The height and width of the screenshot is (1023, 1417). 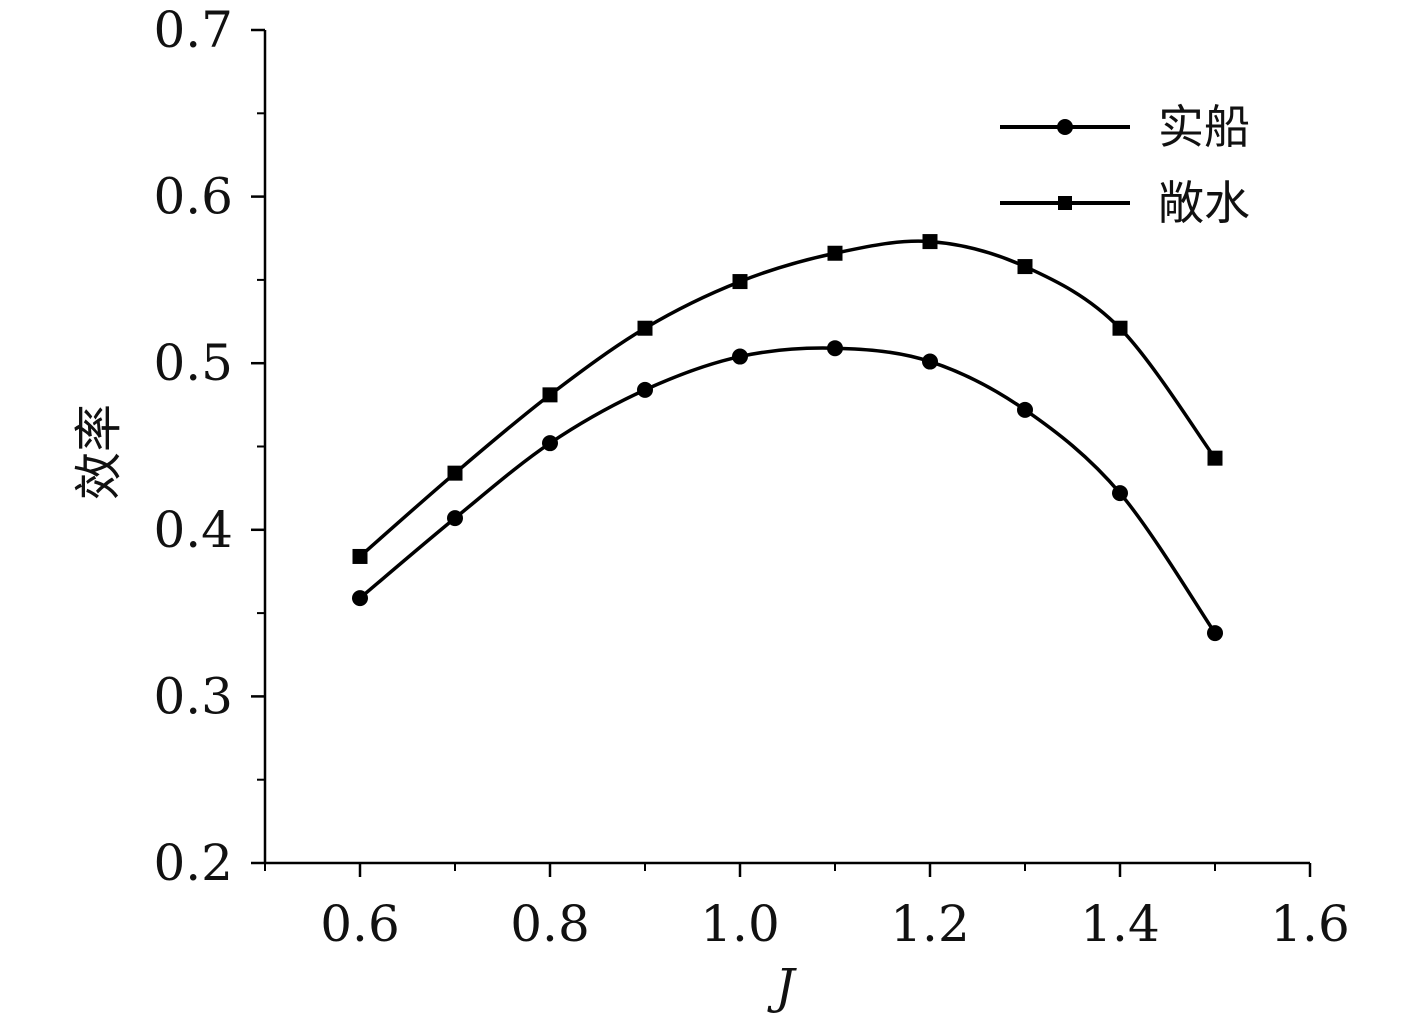 I want to click on legend-label-openwater: 敞水, so click(x=1204, y=203).